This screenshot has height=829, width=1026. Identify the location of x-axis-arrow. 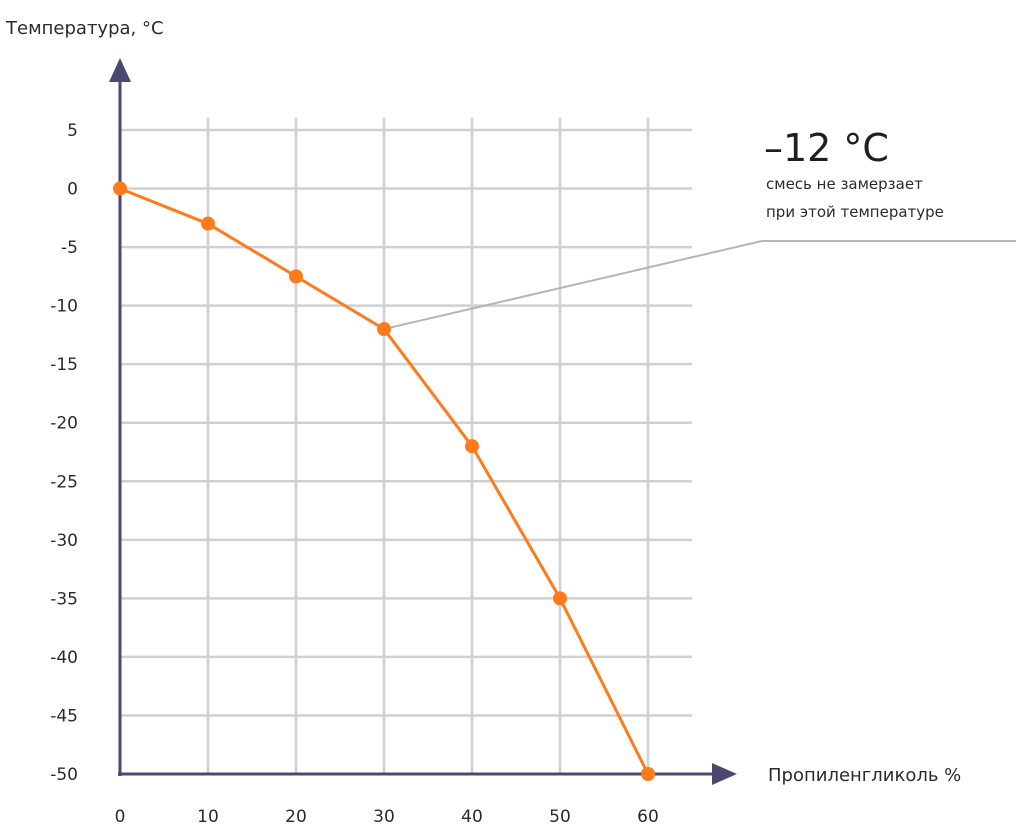
(724, 774).